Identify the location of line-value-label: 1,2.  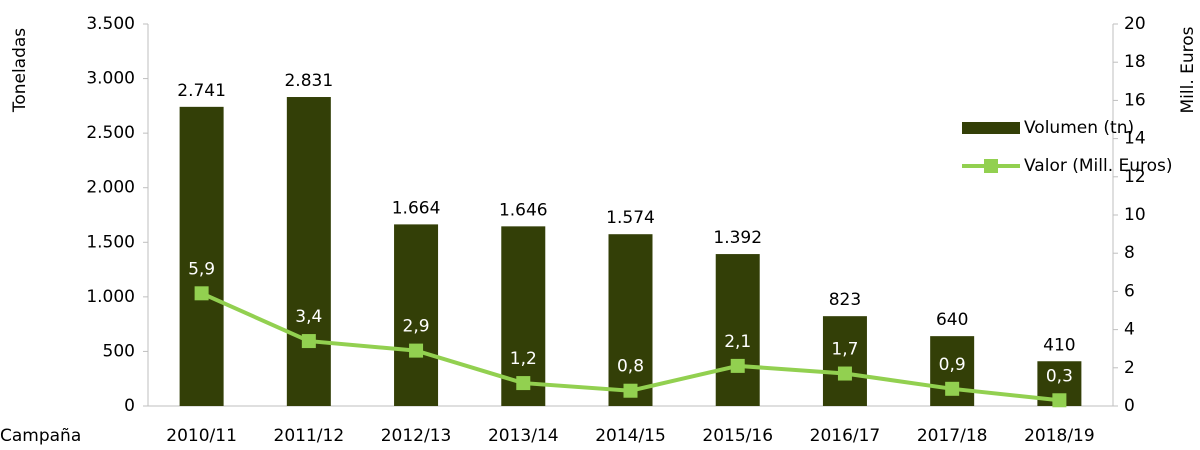
(523, 359).